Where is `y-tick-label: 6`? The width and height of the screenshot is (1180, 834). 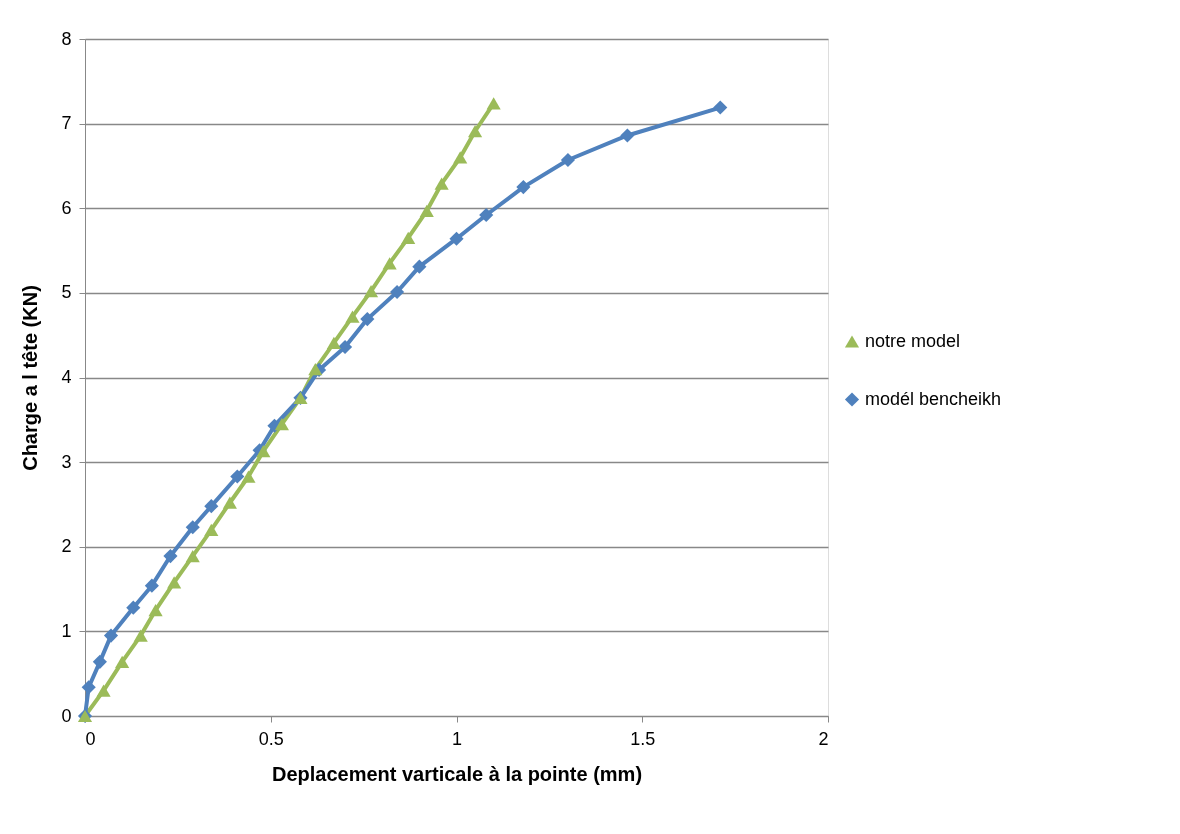 y-tick-label: 6 is located at coordinates (66, 207).